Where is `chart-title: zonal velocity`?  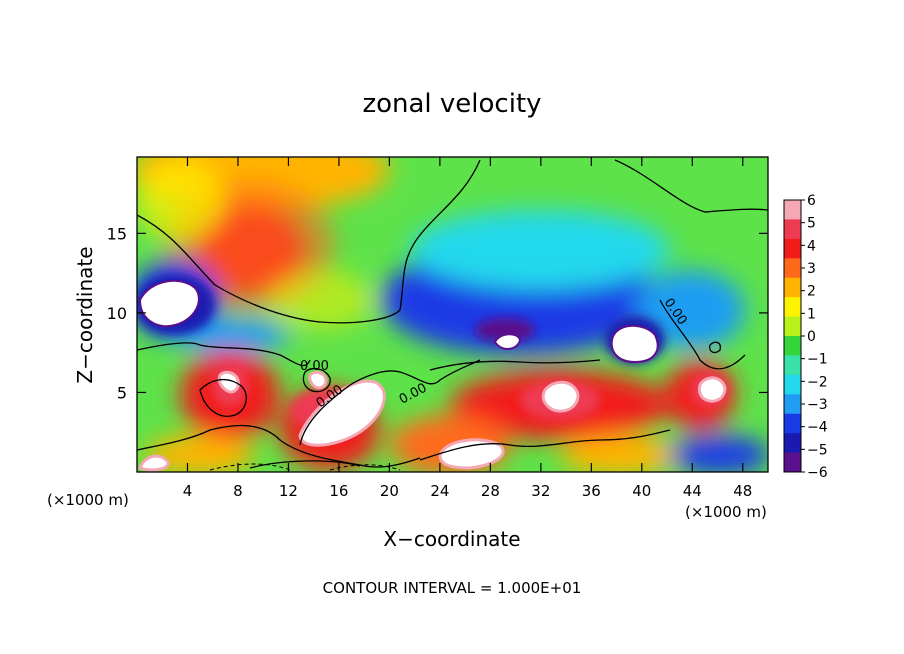
chart-title: zonal velocity is located at coordinates (451, 104).